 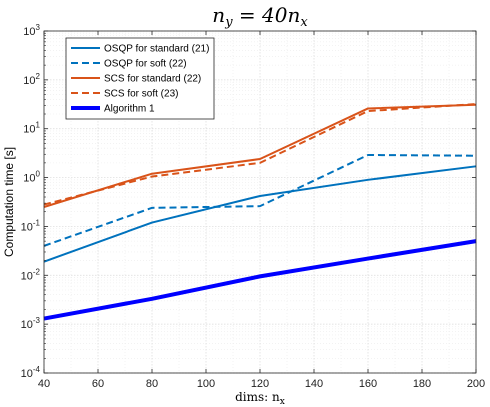 I want to click on legend-label: SCS for soft (23), so click(x=141, y=94).